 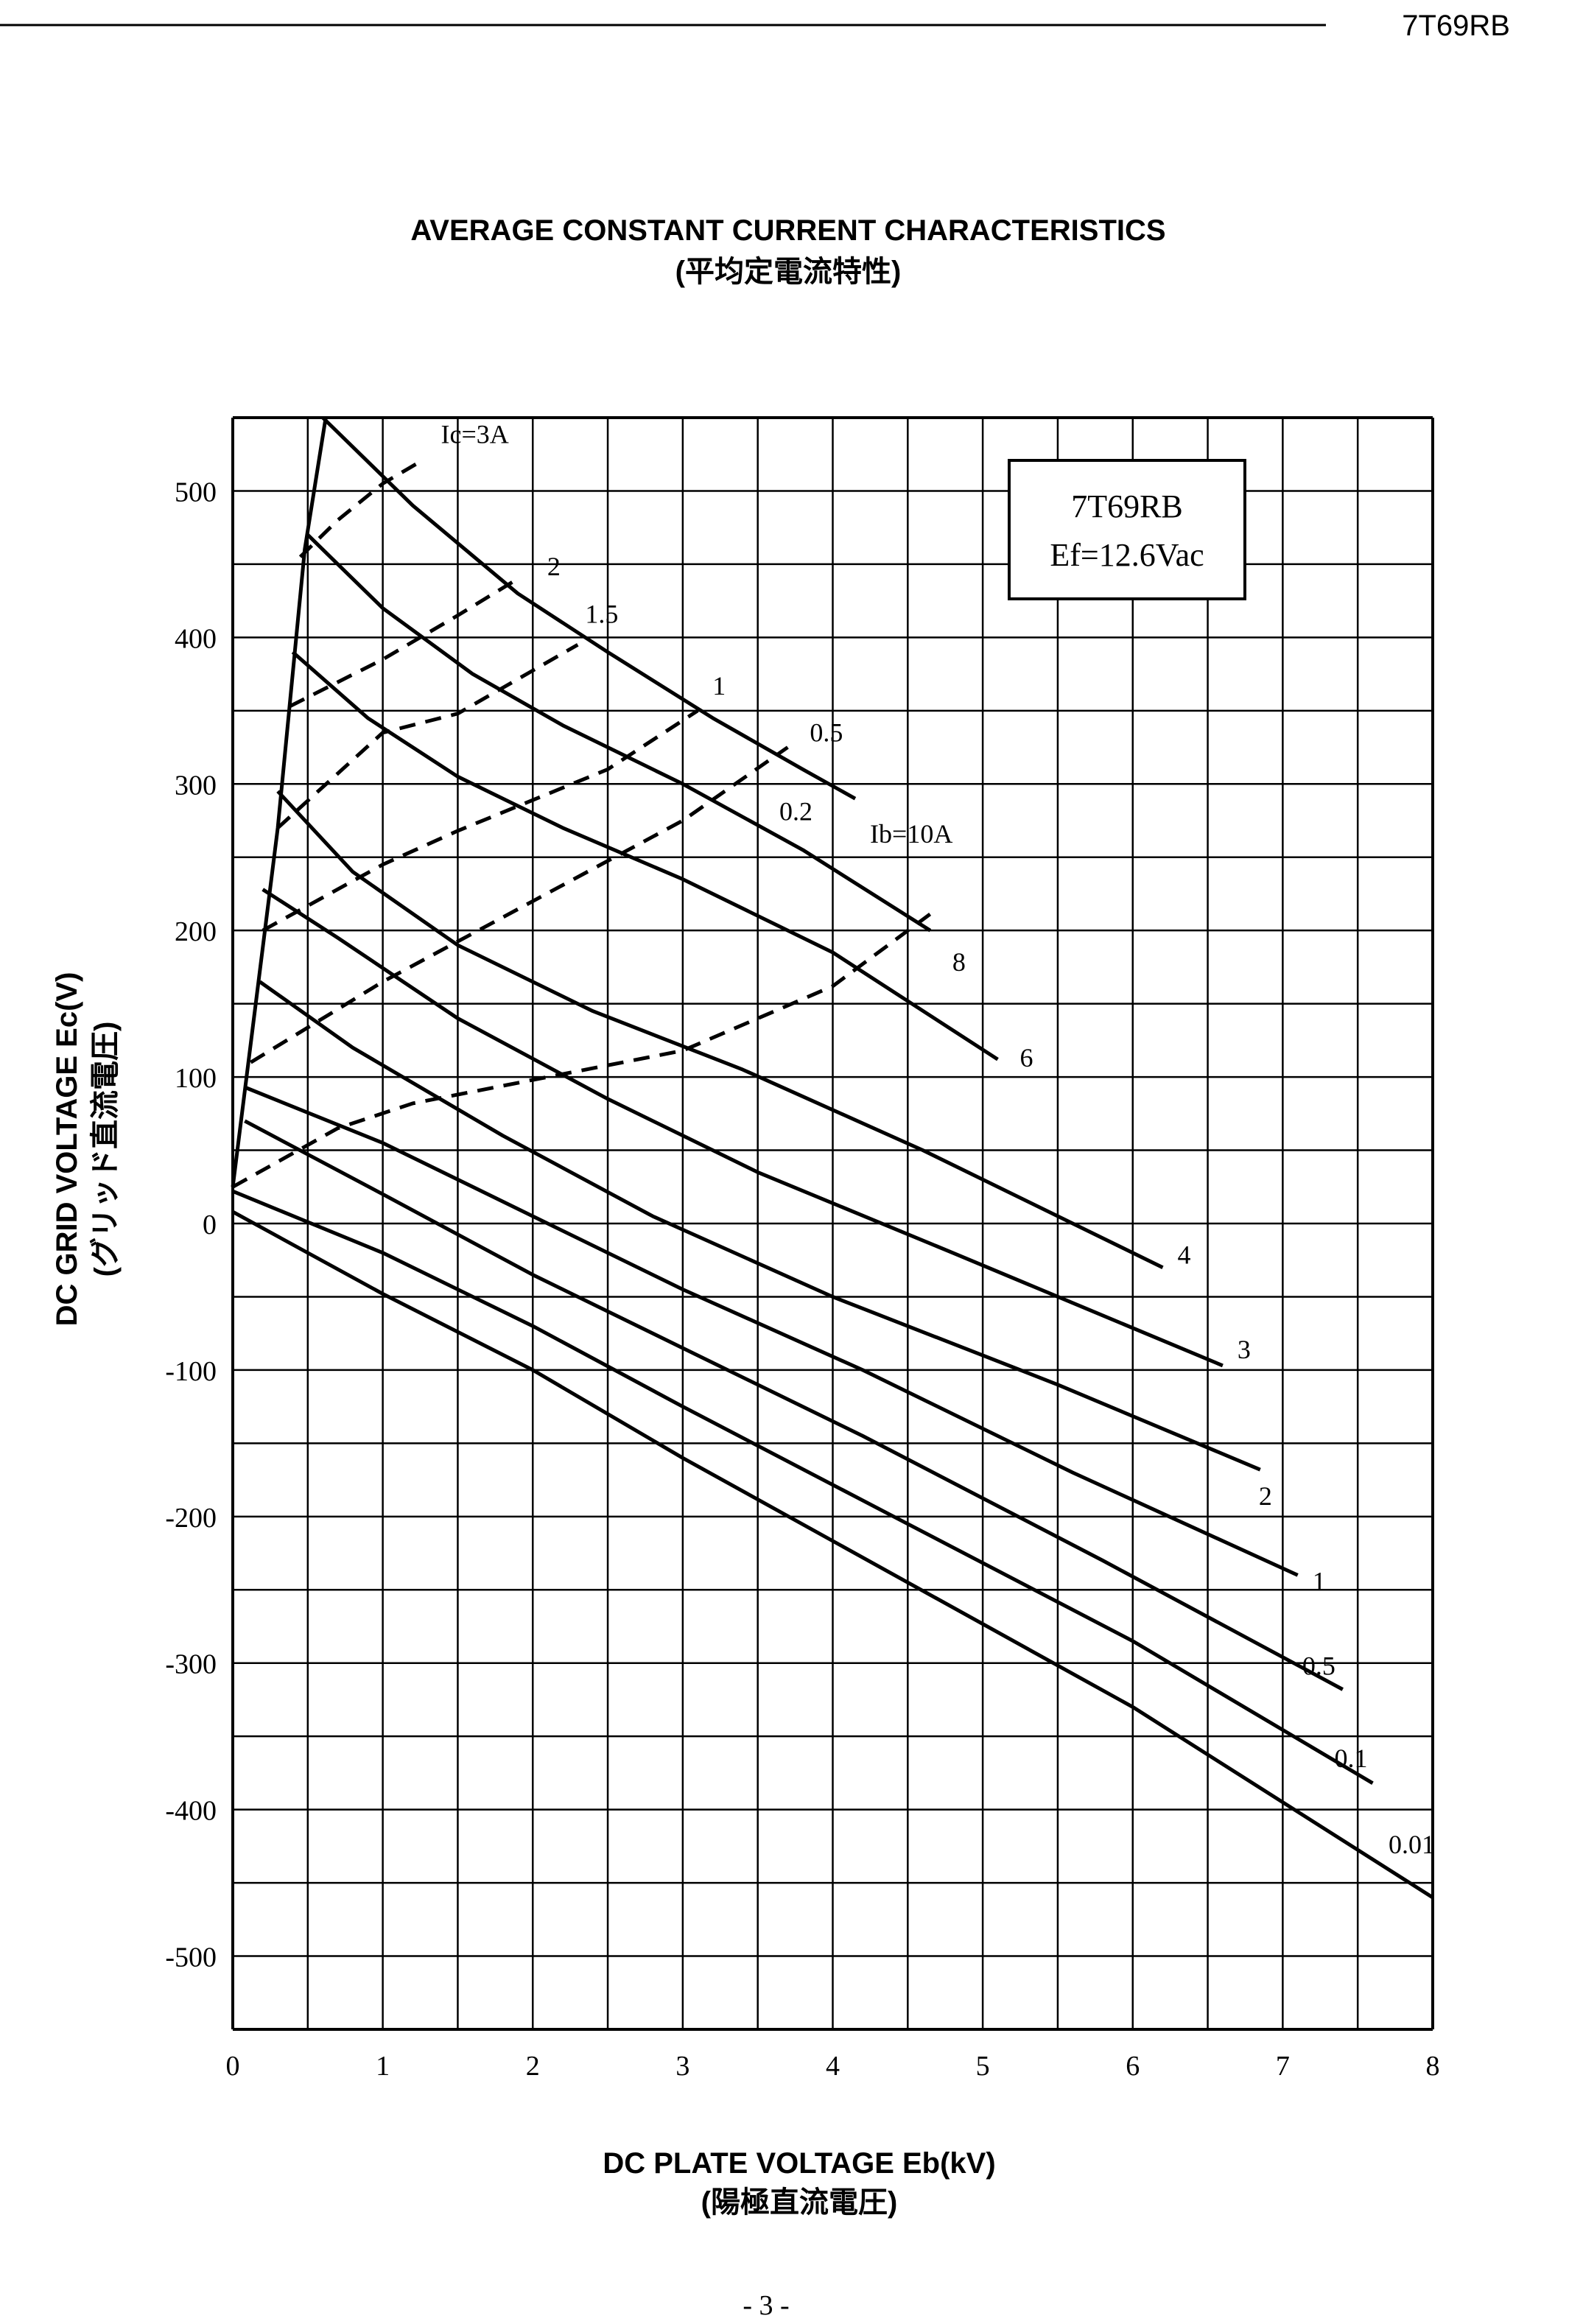 I want to click on boundary-line, so click(x=279, y=802).